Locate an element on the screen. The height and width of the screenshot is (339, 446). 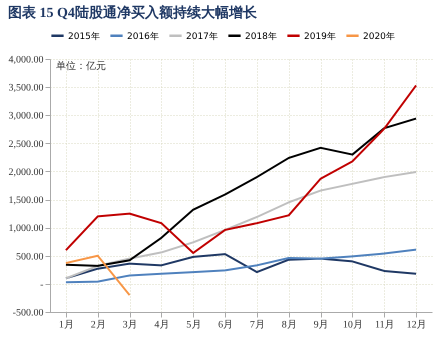
x-tick-label: 8月 is located at coordinates (289, 325).